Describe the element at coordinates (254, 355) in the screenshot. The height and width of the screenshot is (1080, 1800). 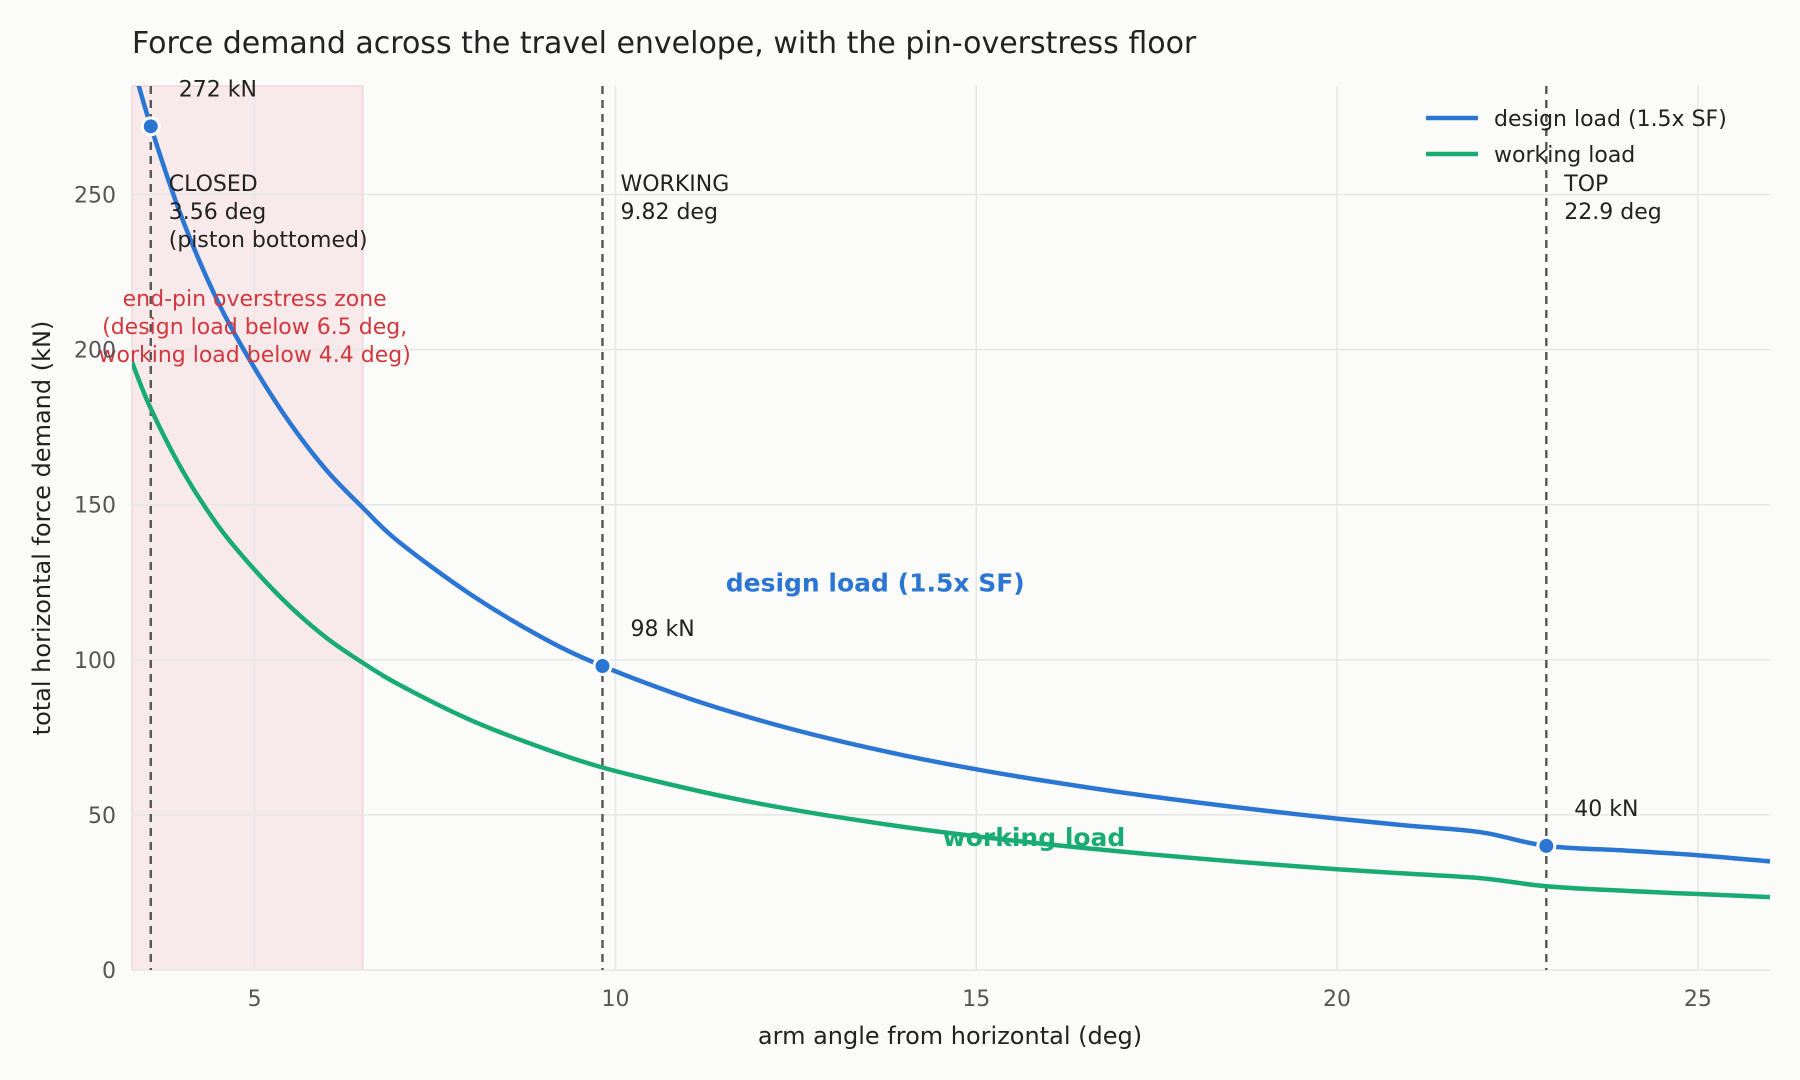
I see `overstress-zone-label: working load below 4.4 deg)` at that location.